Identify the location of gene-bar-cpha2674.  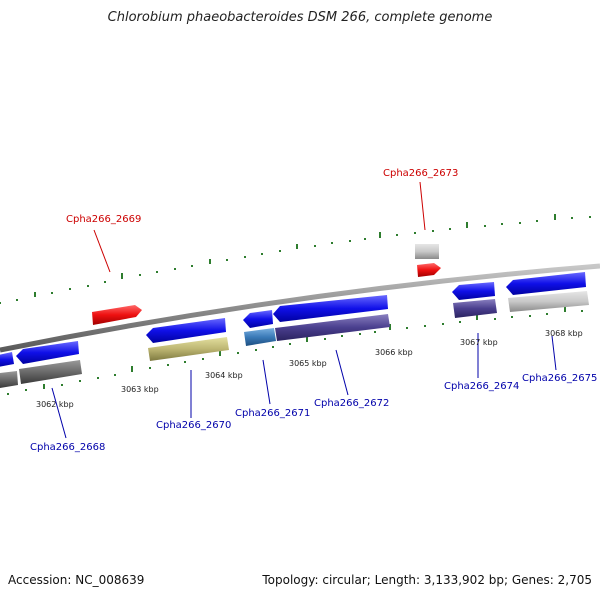
(475, 308).